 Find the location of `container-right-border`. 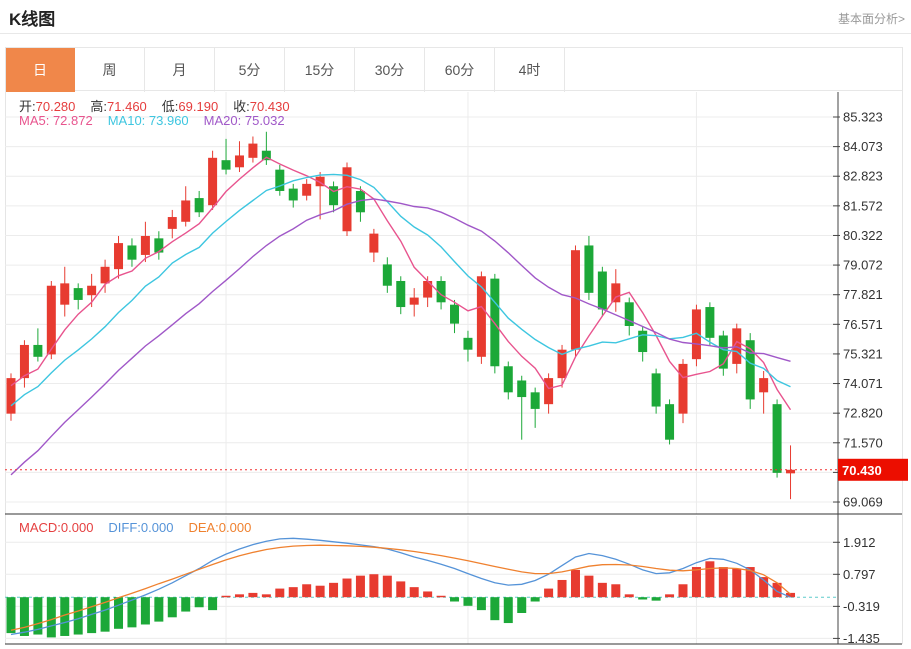

container-right-border is located at coordinates (902, 345).